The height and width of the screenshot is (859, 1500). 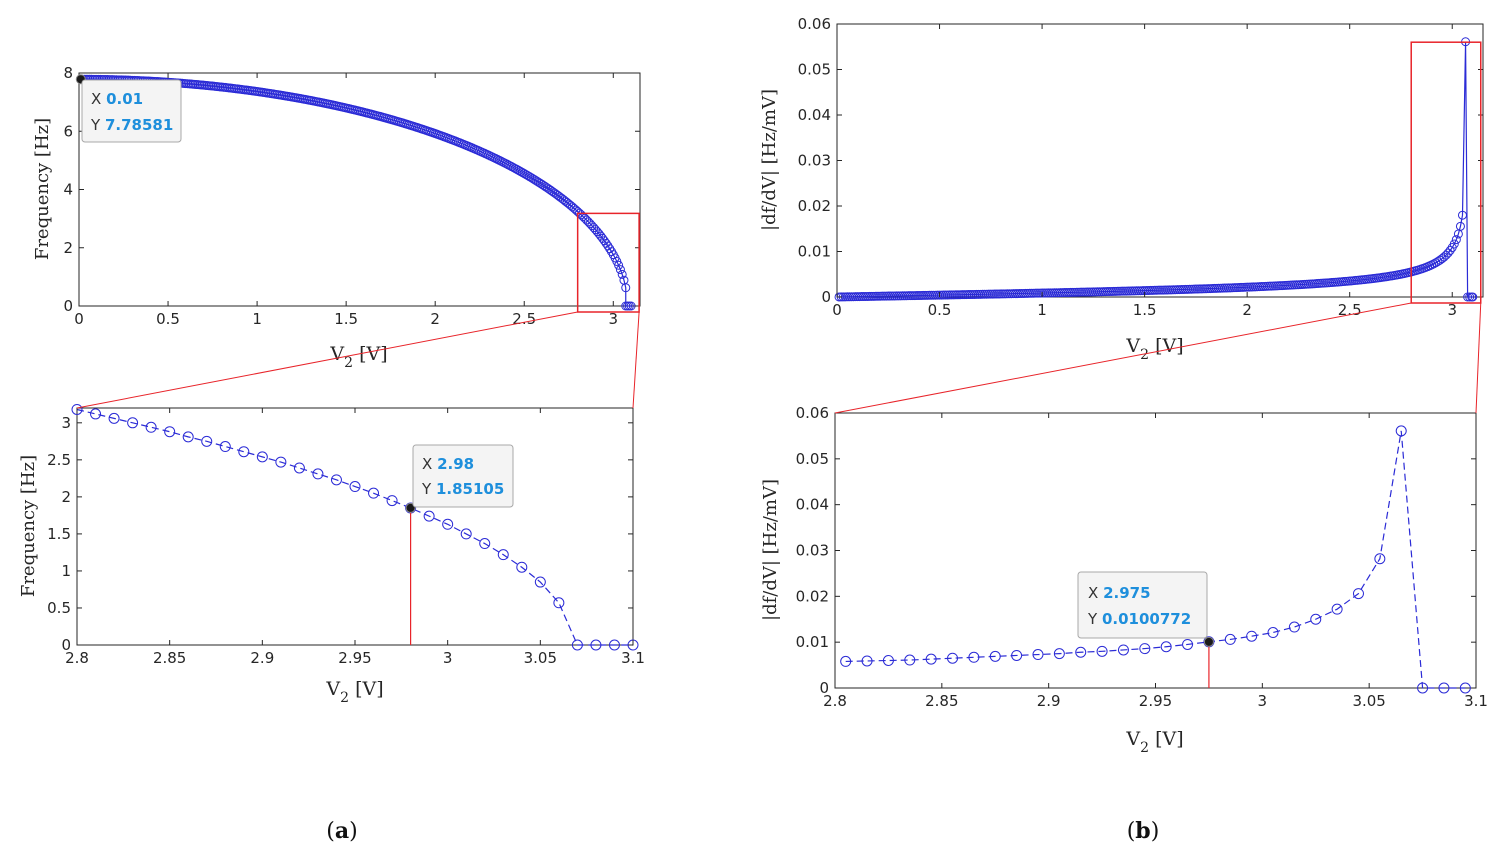 I want to click on x-tick-label: 3.1, so click(x=633, y=658).